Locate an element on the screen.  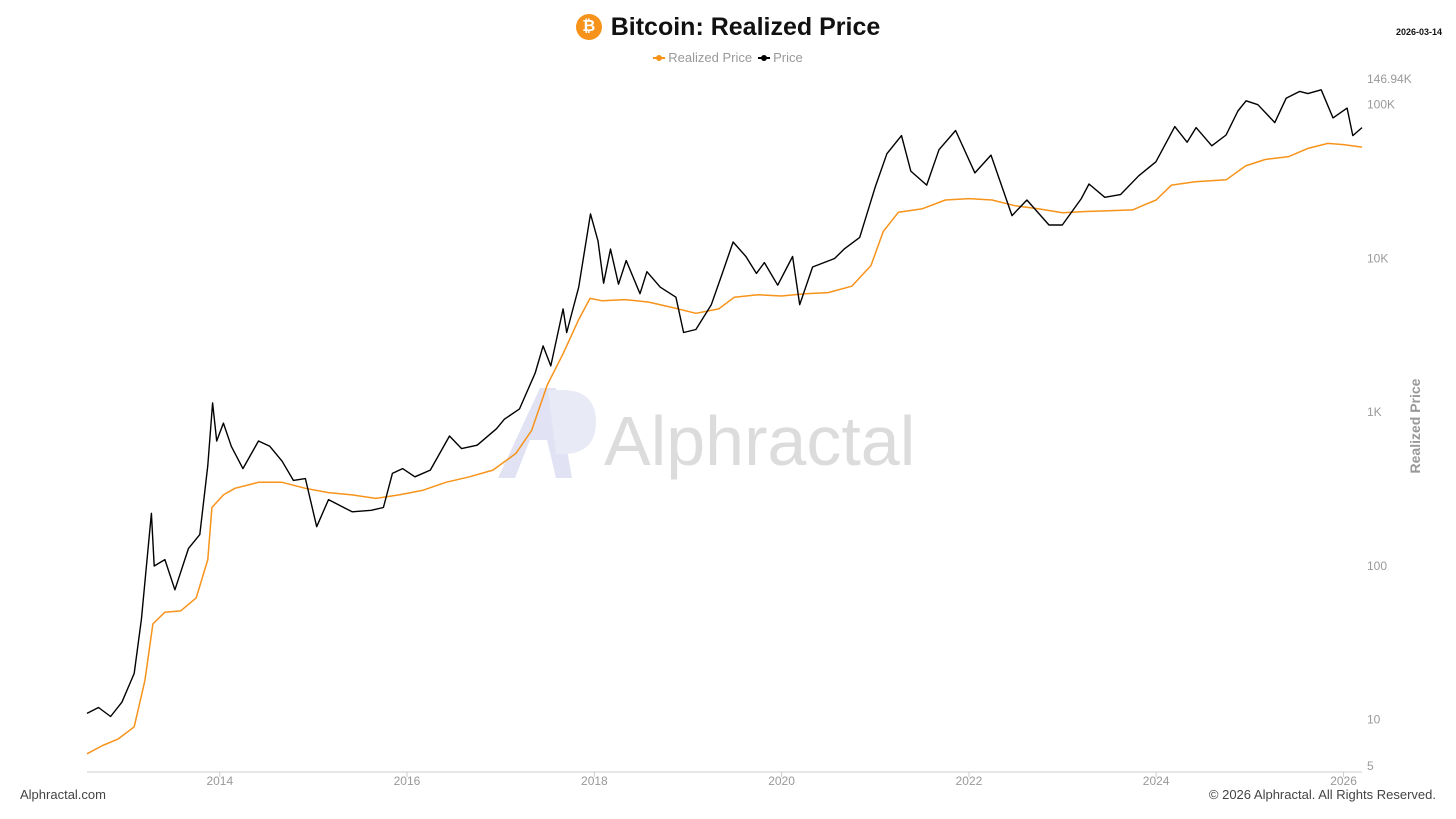
legend-item-price: Price is located at coordinates (780, 57).